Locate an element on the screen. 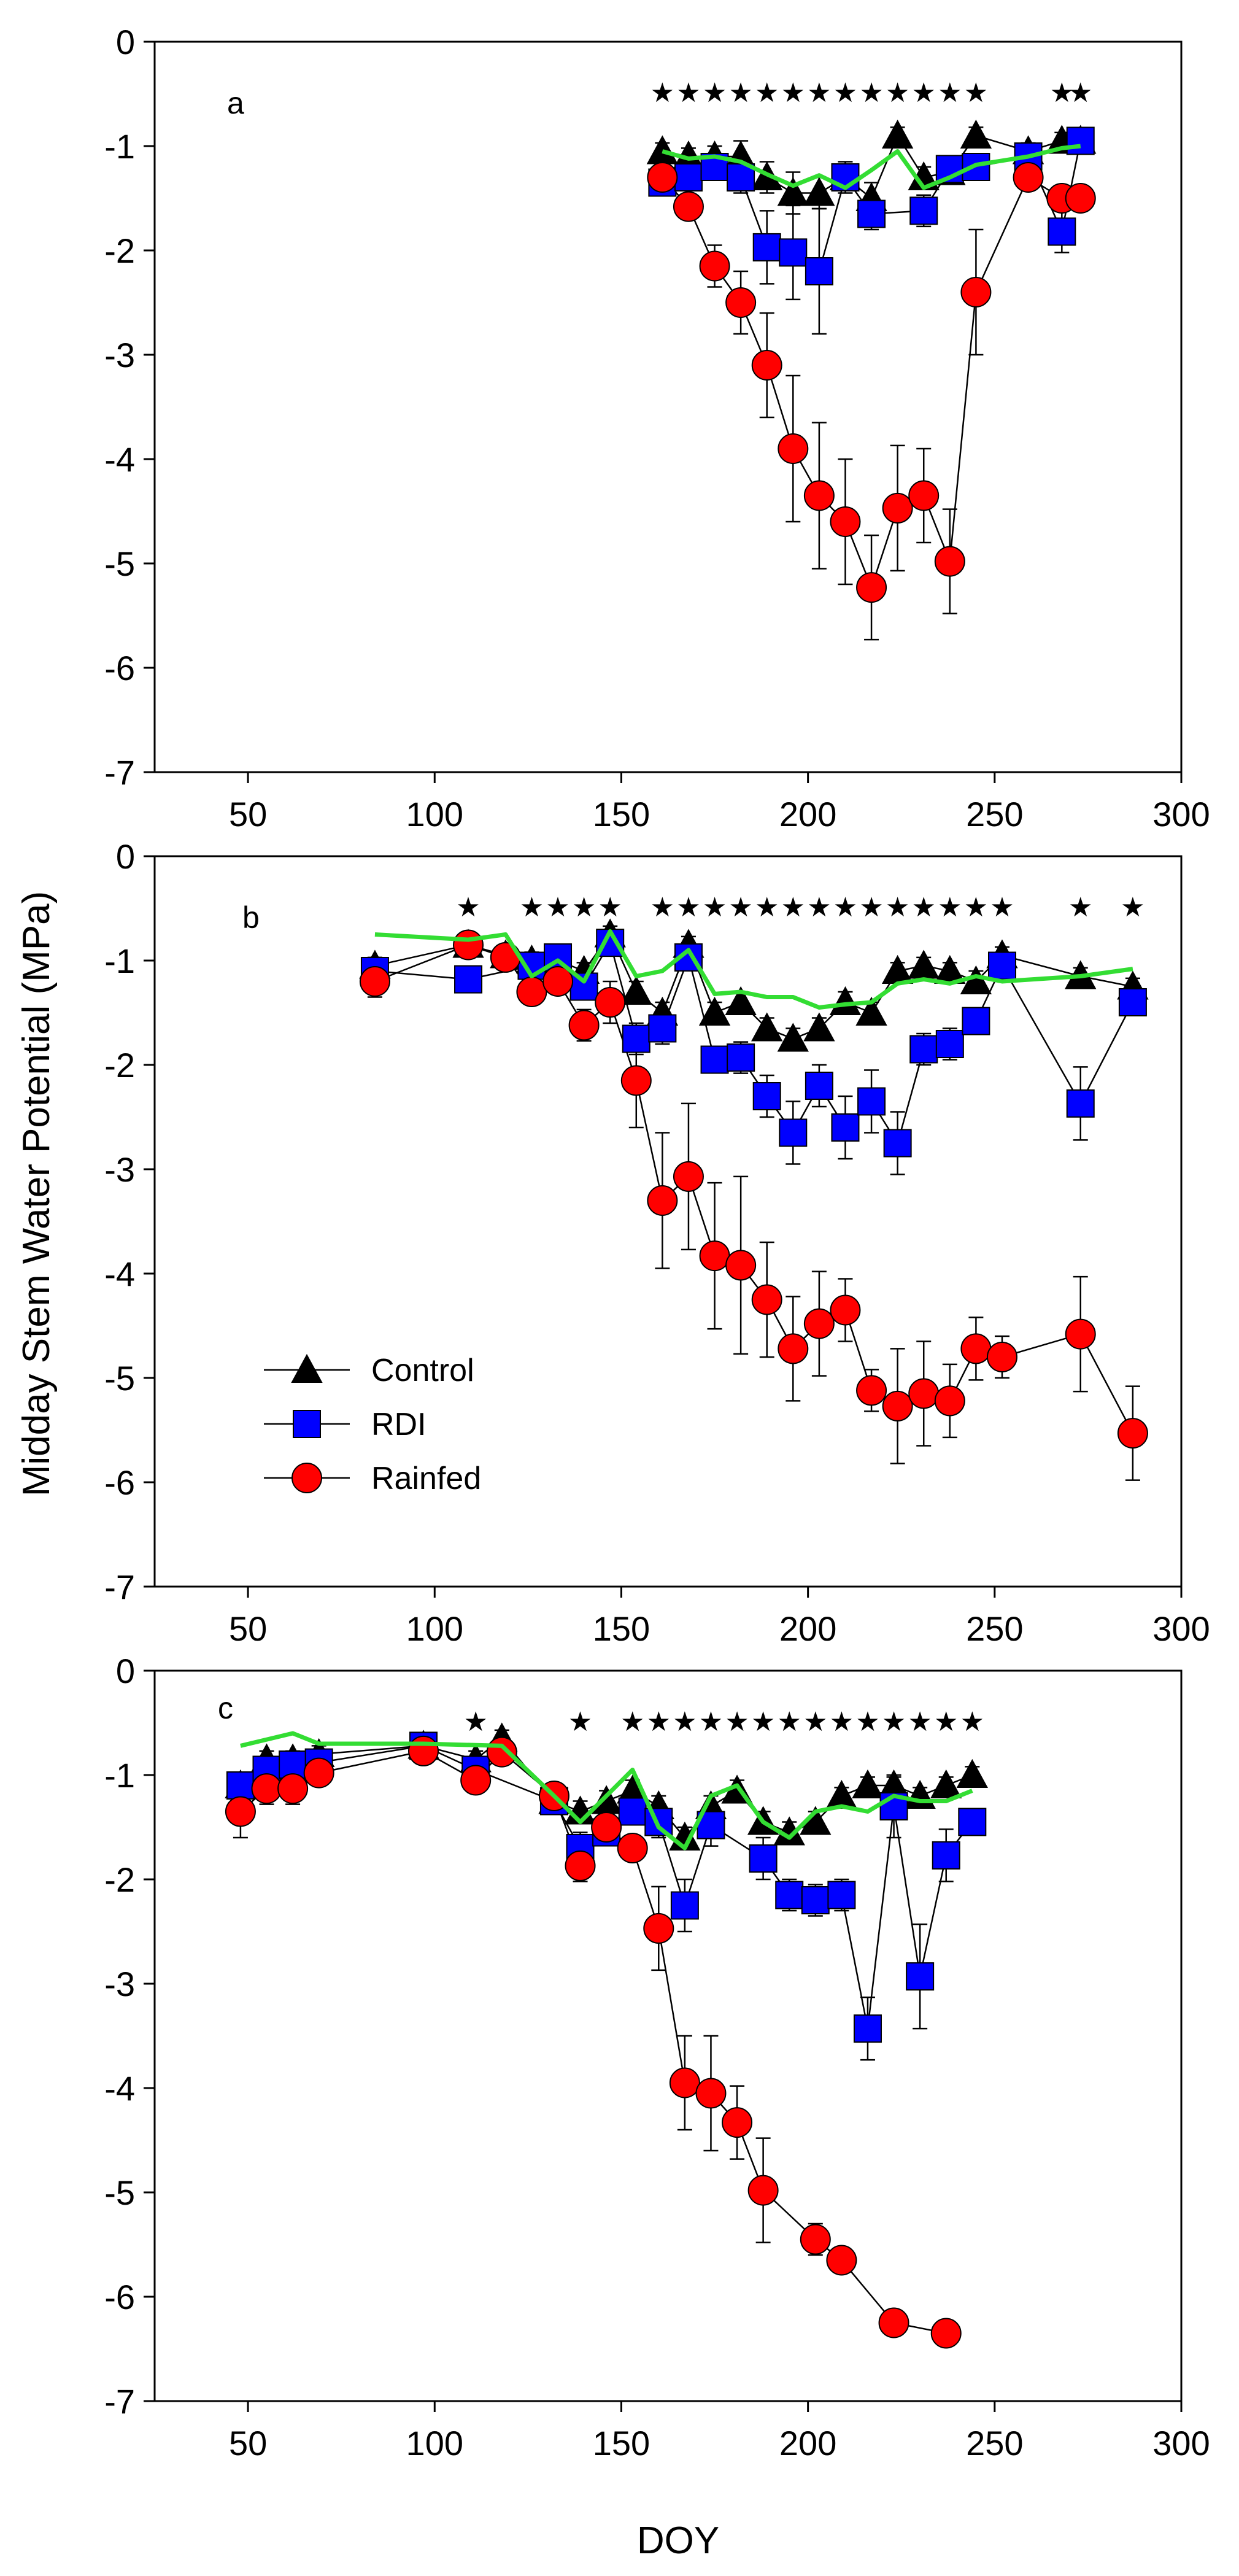  y-tick-label: -6 is located at coordinates (119, 2297).